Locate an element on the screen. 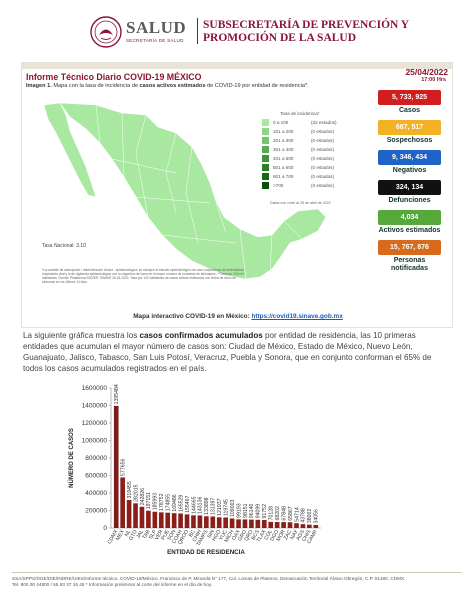 The width and height of the screenshot is (474, 613). legend-range: 501 a 600 is located at coordinates (283, 167).